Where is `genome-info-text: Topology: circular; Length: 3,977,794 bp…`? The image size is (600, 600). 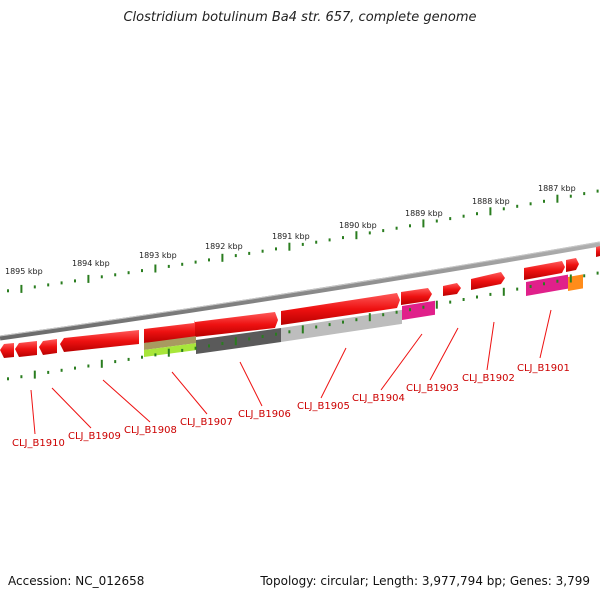
genome-info-text: Topology: circular; Length: 3,977,794 bp… is located at coordinates (425, 581).